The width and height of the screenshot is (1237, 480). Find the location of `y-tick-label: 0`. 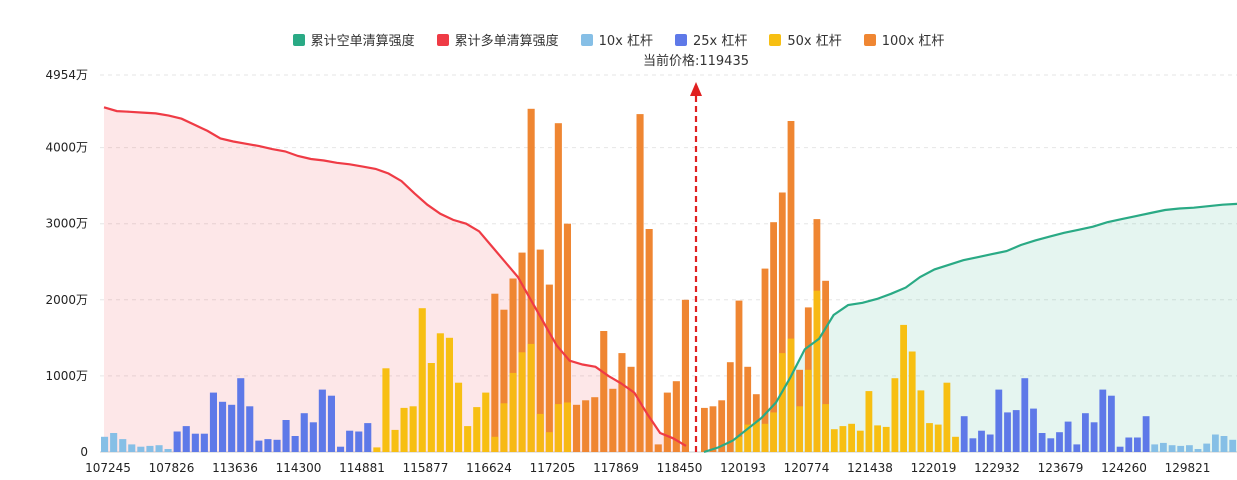

y-tick-label: 0 is located at coordinates (84, 452).